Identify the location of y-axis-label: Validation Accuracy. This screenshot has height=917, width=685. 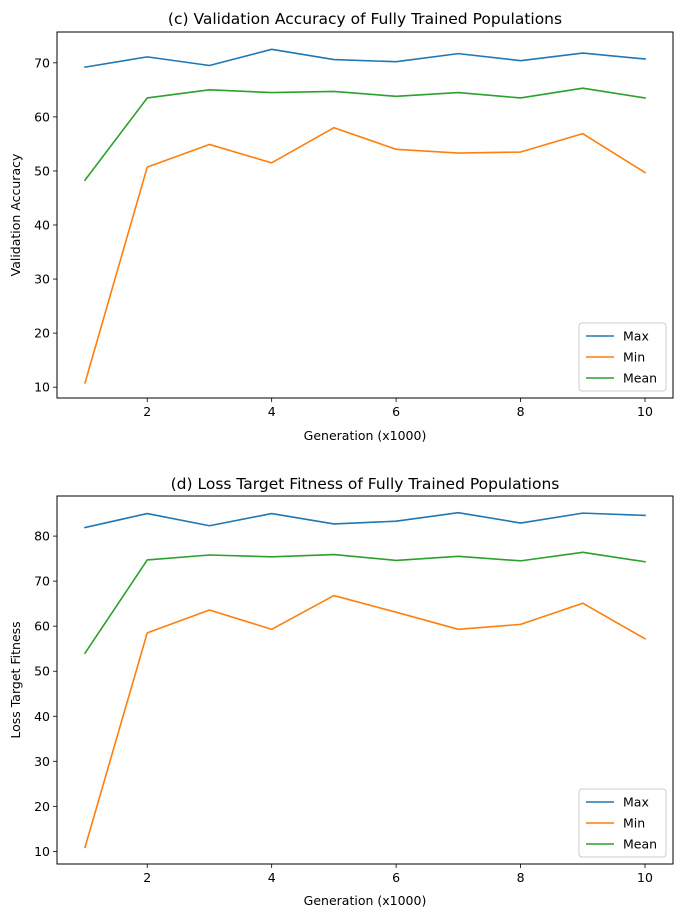
(15, 214).